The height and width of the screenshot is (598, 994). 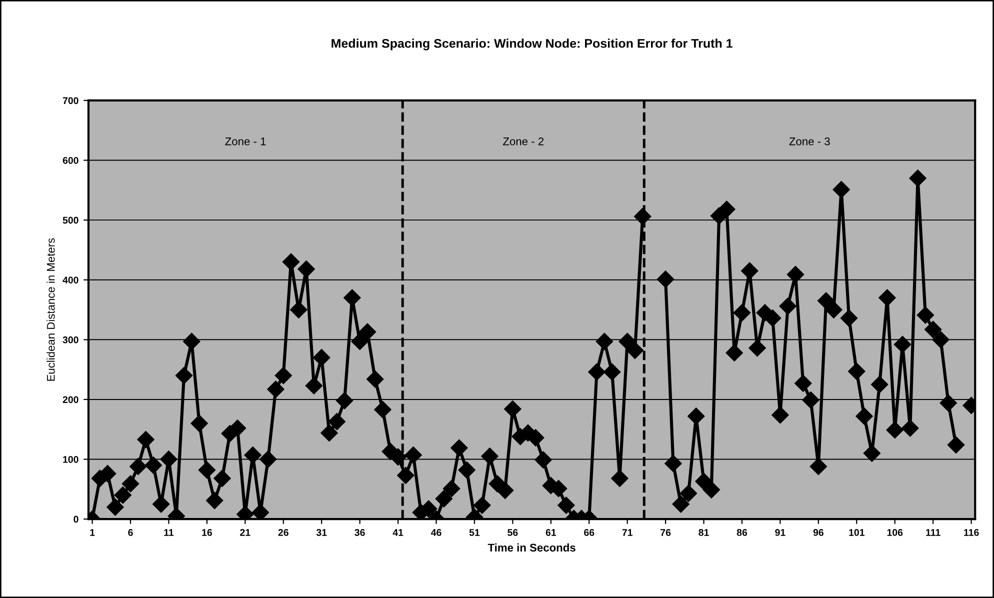 What do you see at coordinates (207, 532) in the screenshot?
I see `x-tick-label: 16` at bounding box center [207, 532].